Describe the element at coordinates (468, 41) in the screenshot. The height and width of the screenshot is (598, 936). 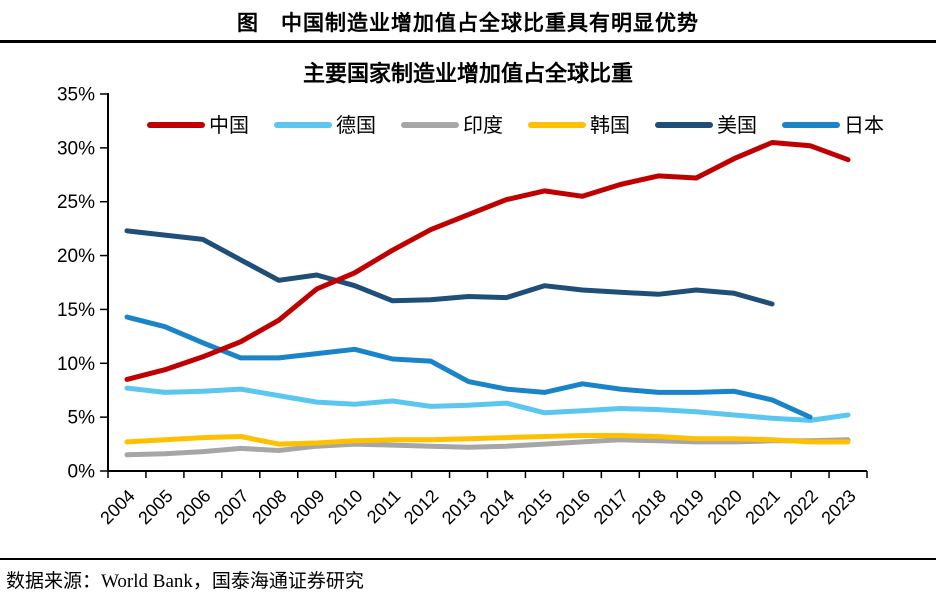
I see `title-rule` at that location.